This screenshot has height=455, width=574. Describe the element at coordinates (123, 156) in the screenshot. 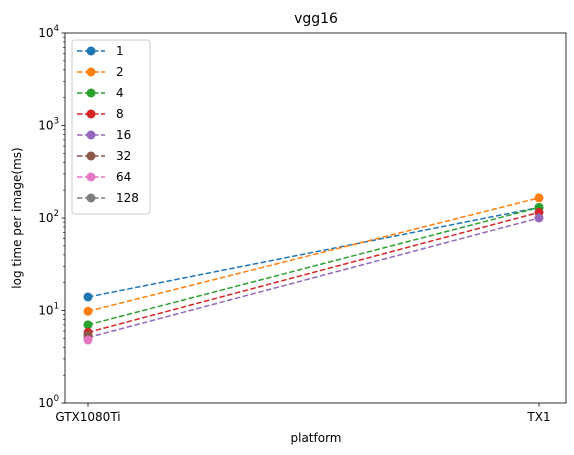

I see `legend-label-32: 32` at that location.